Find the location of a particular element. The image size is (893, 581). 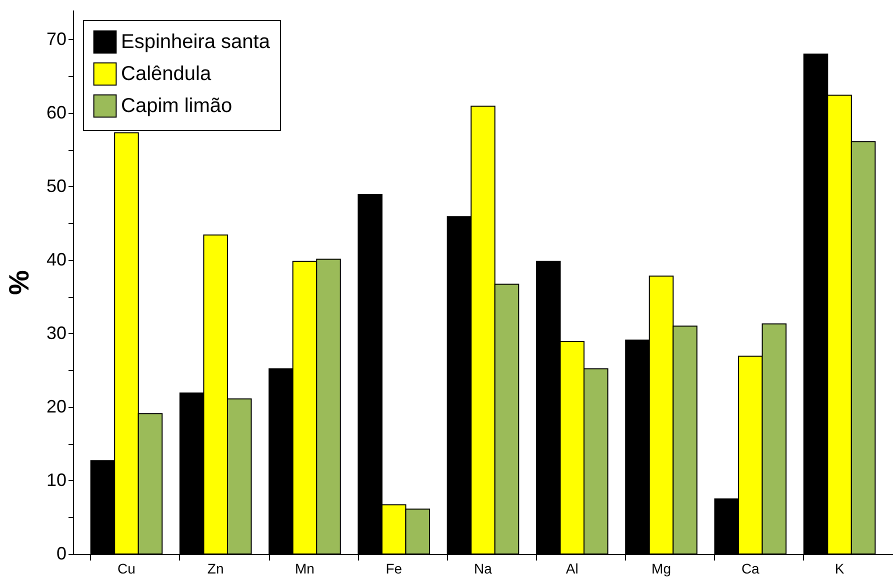

y-tick-label: 20 is located at coordinates (56, 406).